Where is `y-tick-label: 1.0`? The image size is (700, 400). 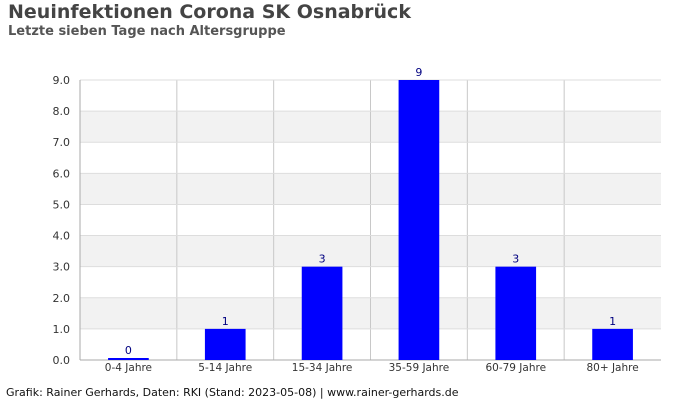 y-tick-label: 1.0 is located at coordinates (62, 329).